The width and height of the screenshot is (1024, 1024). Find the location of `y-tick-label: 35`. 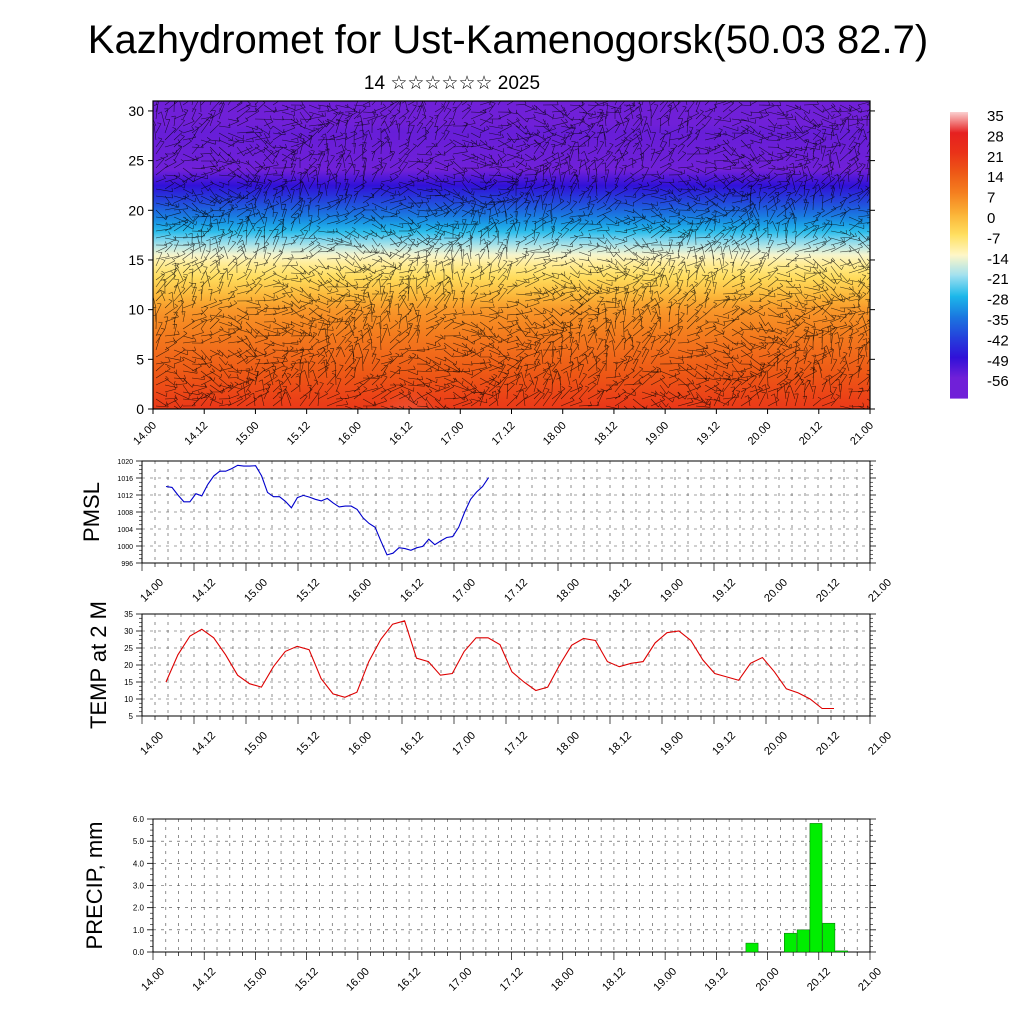

y-tick-label: 35 is located at coordinates (128, 614).